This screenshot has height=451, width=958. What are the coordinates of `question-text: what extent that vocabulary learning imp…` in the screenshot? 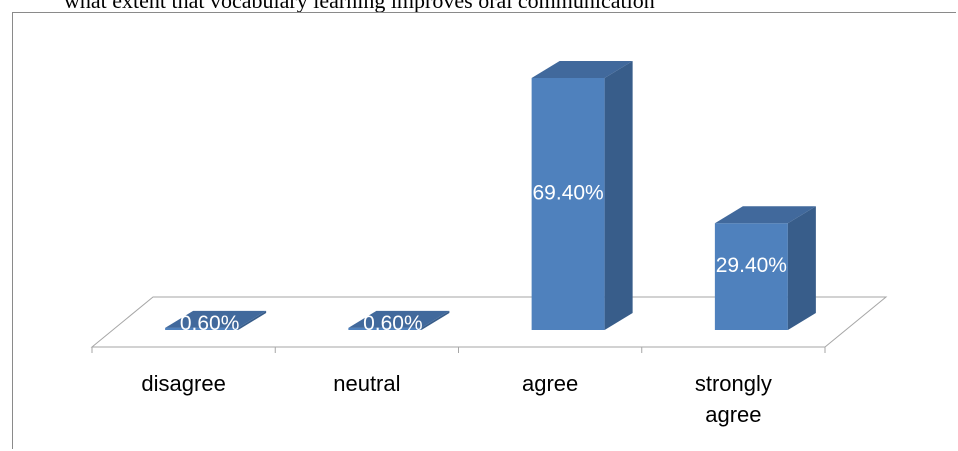 It's located at (359, 6).